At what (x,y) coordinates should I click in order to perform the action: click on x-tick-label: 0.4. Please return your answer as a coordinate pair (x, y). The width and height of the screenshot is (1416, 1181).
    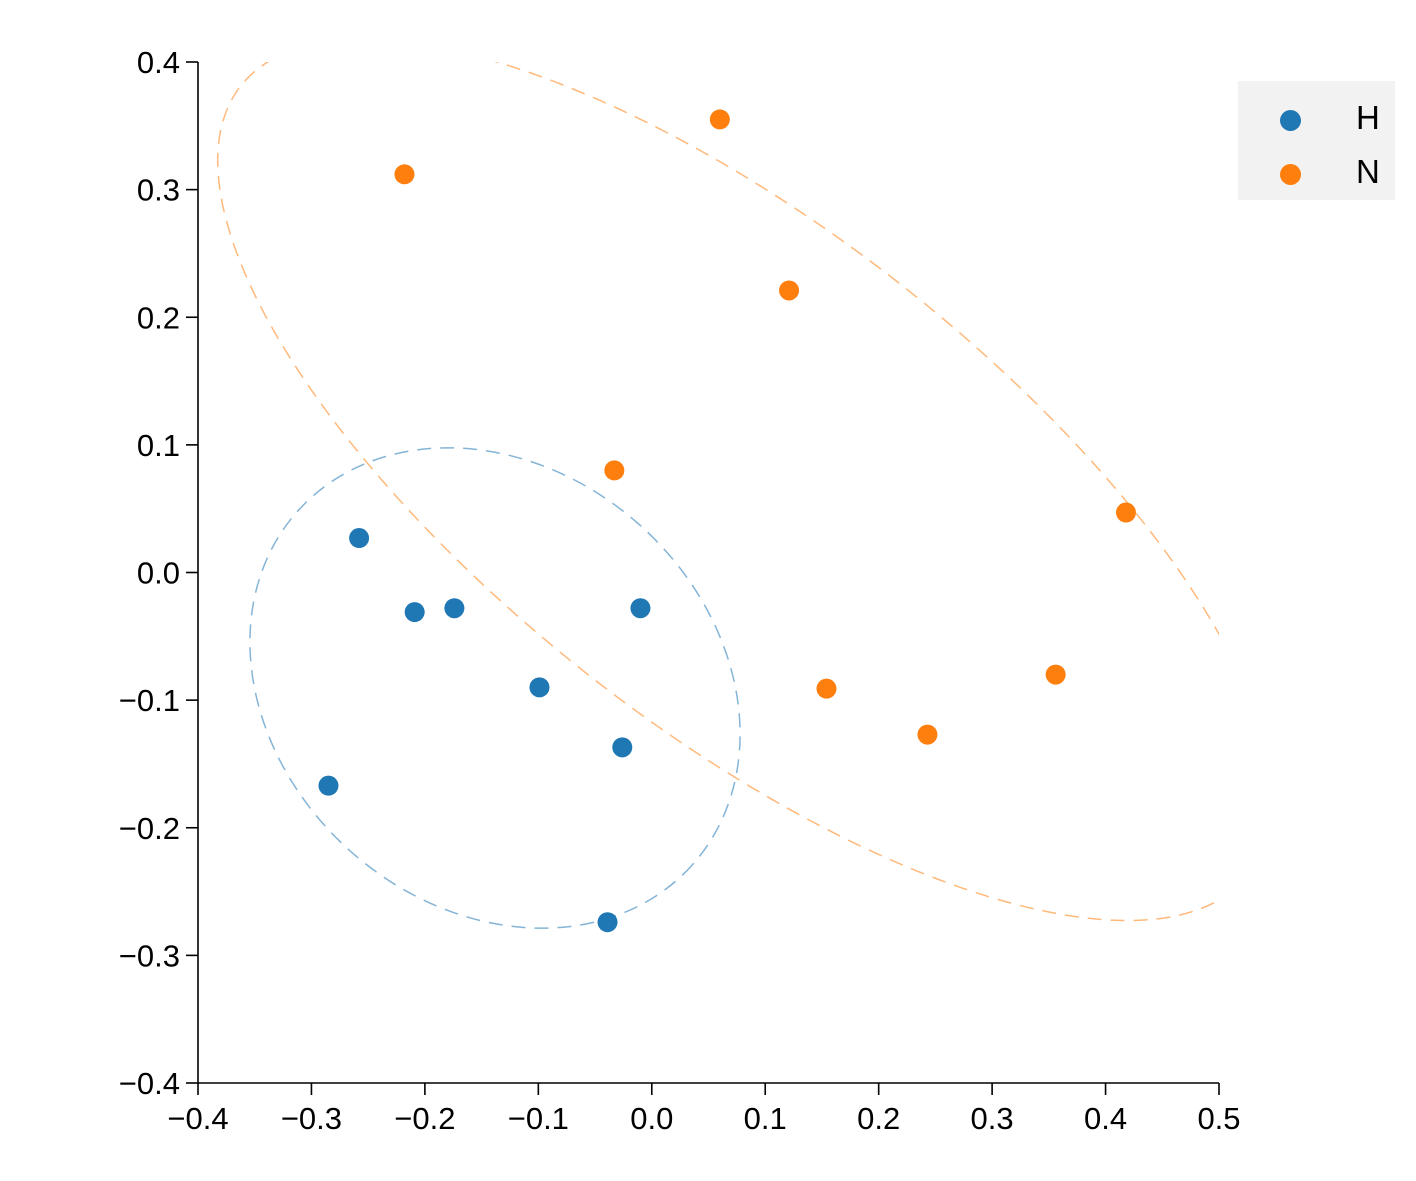
    Looking at the image, I should click on (1105, 1118).